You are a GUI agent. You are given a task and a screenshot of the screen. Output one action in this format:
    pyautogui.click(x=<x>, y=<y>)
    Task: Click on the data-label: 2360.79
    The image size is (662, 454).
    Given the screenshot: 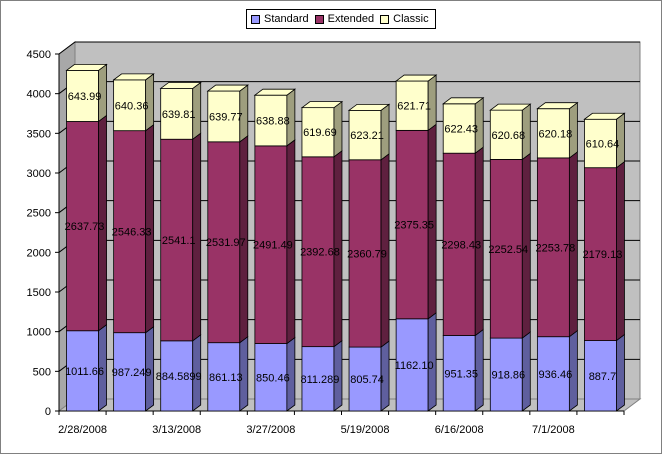 What is the action you would take?
    pyautogui.click(x=367, y=254)
    